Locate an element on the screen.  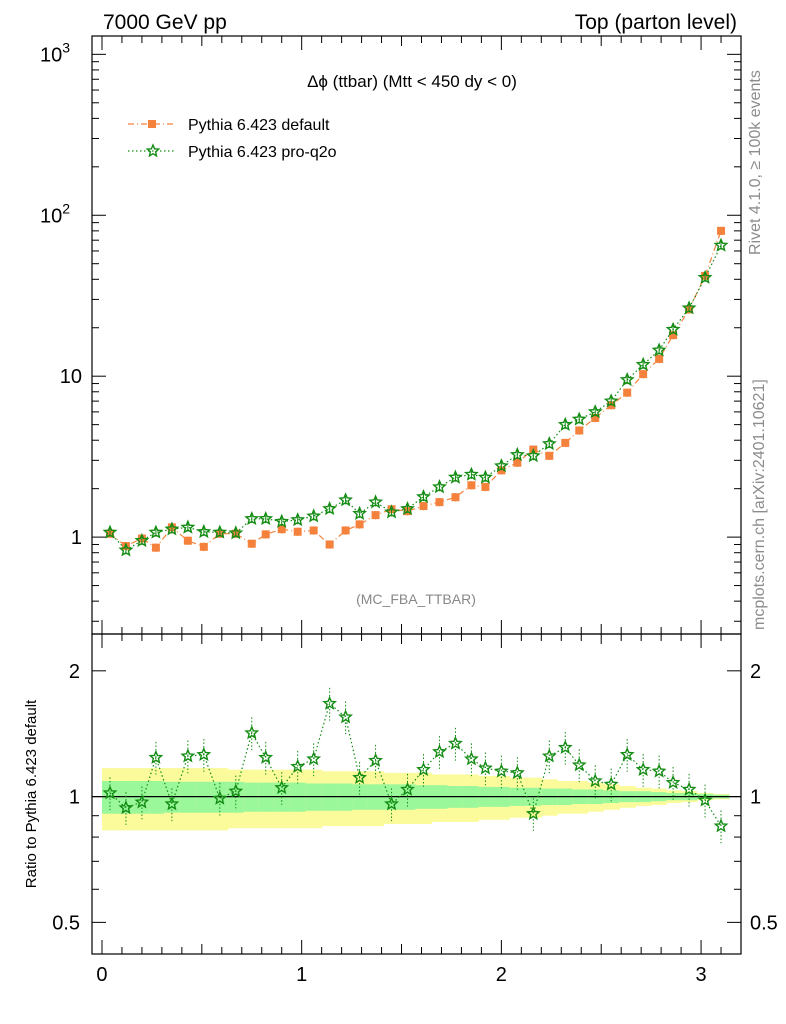
mcplots-label: mcplots.cern.ch [arXiv:2401.10621] is located at coordinates (759, 504).